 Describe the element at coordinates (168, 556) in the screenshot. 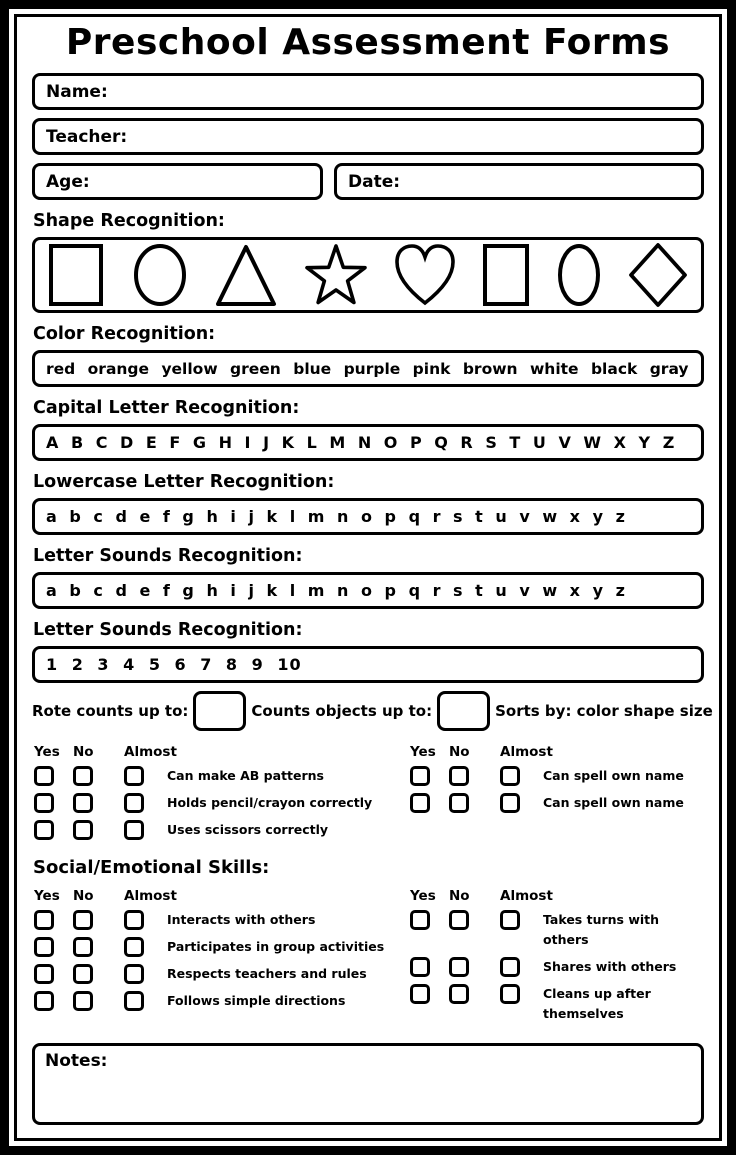

I see `letter-sounds-heading: Letter Sounds Recognition:` at that location.